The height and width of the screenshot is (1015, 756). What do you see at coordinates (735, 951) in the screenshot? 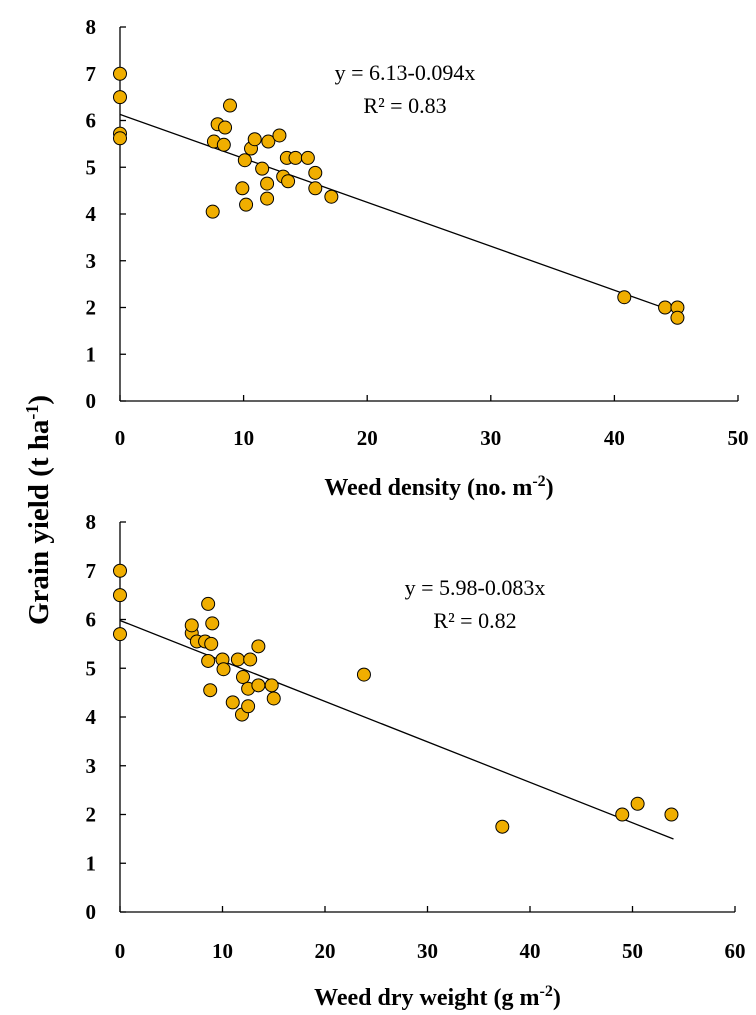
I see `x-tick-label: 60` at bounding box center [735, 951].